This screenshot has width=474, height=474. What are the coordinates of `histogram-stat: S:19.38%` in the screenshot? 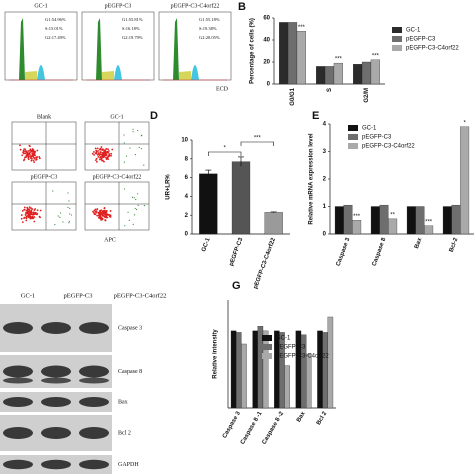 It's located at (208, 28).